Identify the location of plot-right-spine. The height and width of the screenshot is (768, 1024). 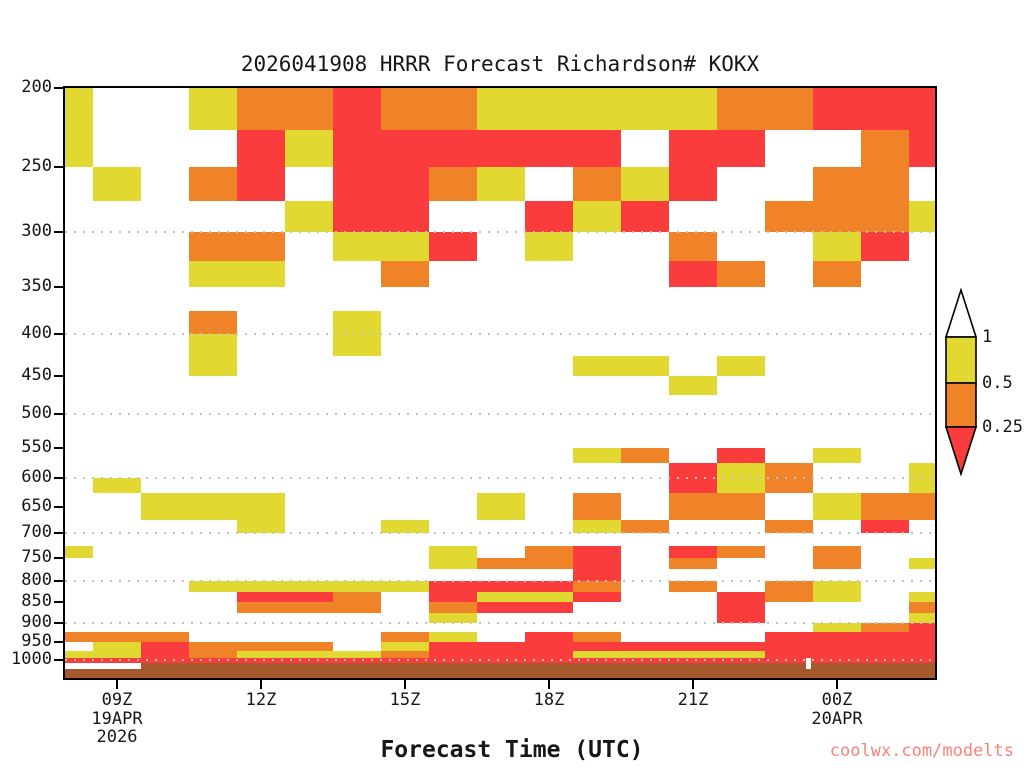
(936, 383).